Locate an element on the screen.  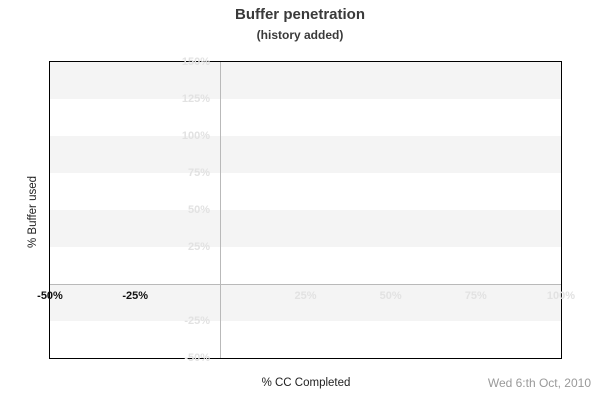
y-tick-25: 25% is located at coordinates (198, 247).